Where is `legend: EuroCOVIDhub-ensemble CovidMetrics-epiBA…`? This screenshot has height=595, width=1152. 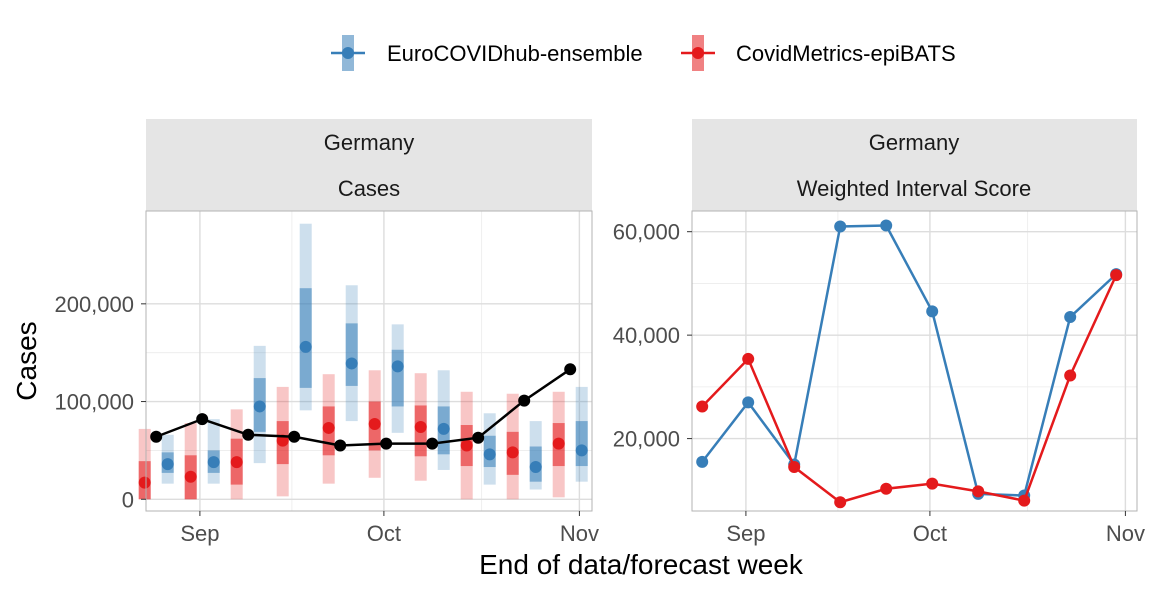 legend: EuroCOVIDhub-ensemble CovidMetrics-epiBA… is located at coordinates (643, 53).